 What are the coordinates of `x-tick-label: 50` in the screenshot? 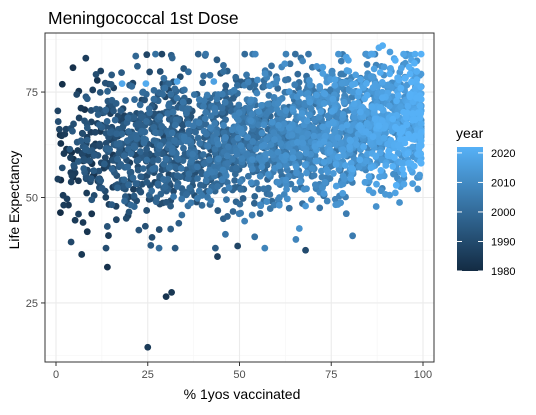 It's located at (239, 375).